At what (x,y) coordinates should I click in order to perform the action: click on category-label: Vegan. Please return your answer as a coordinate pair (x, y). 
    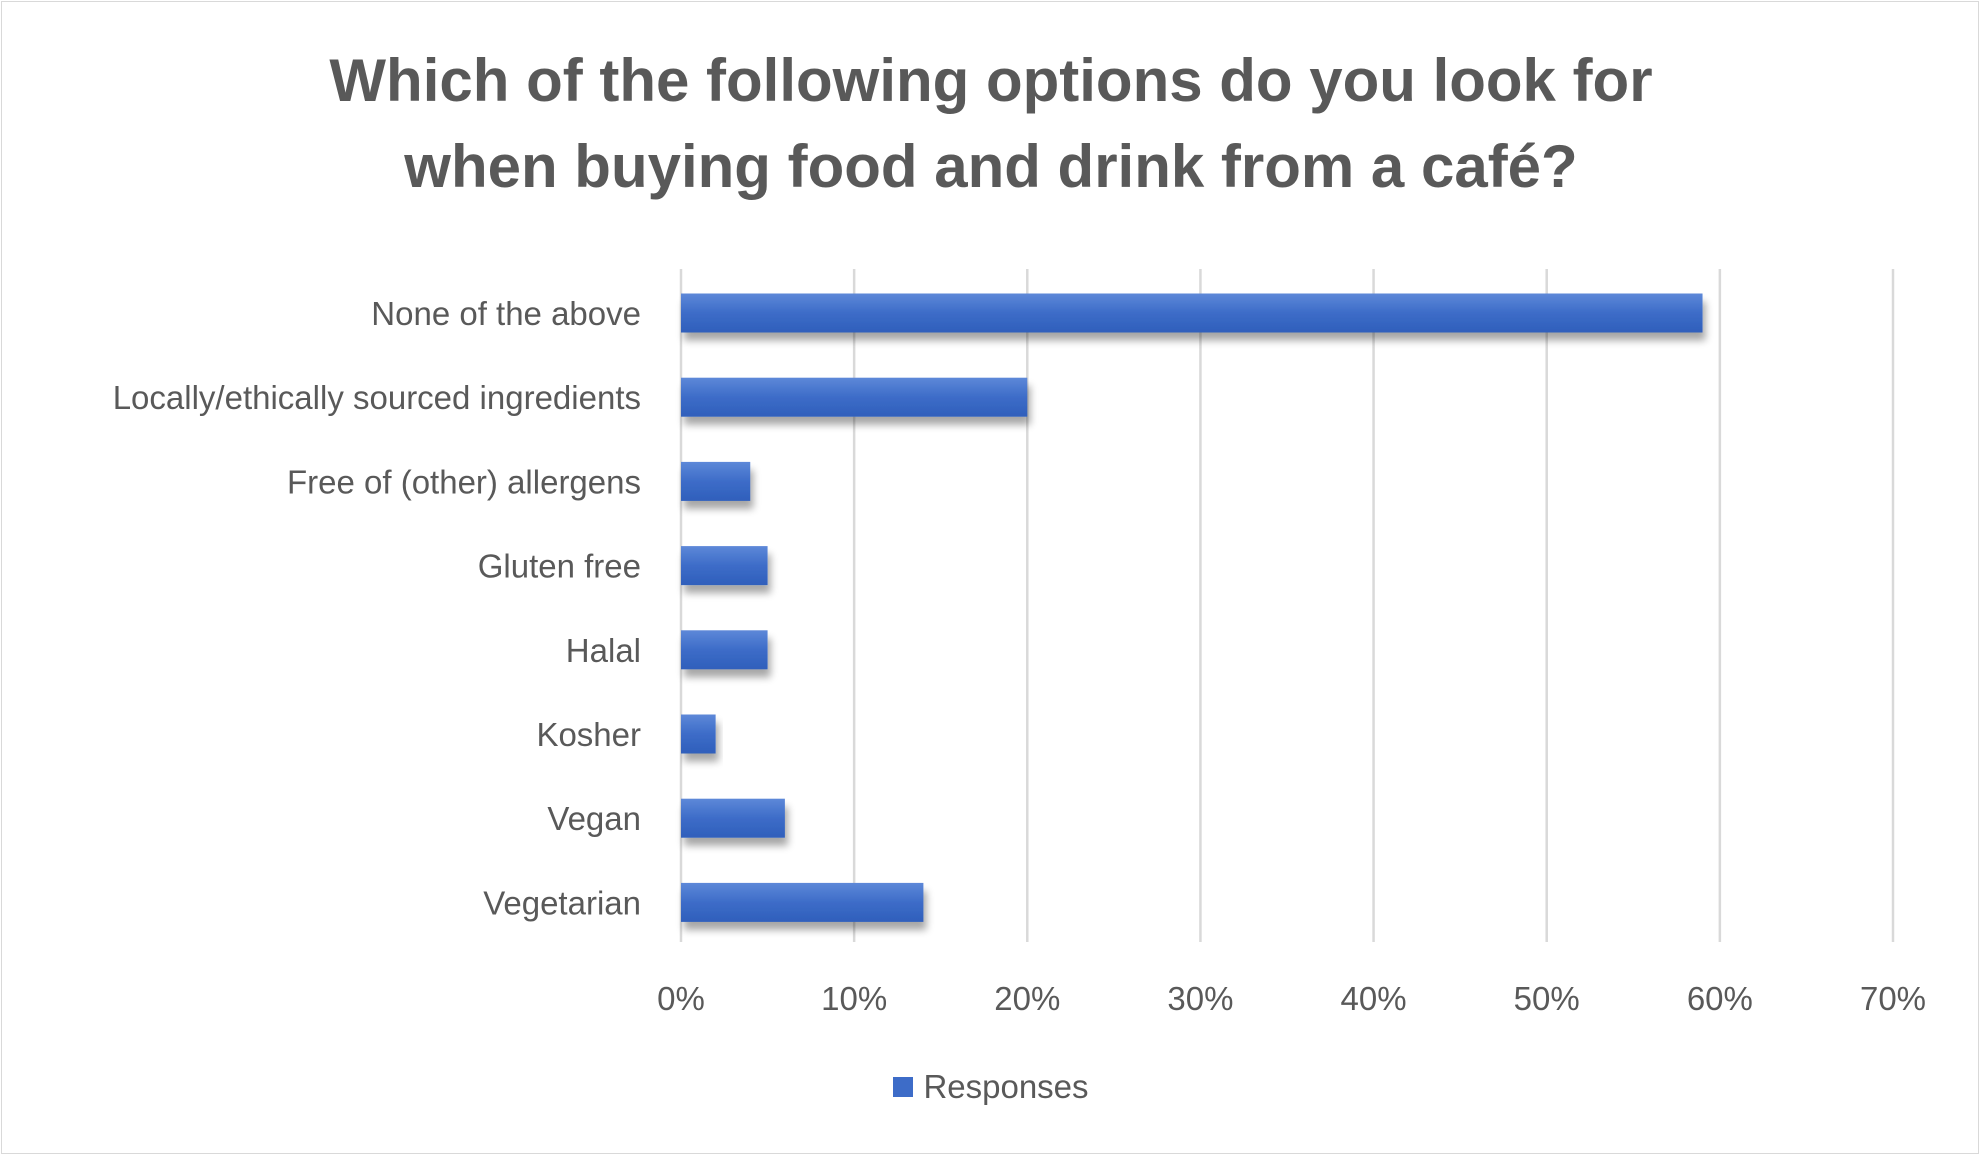
    Looking at the image, I should click on (594, 818).